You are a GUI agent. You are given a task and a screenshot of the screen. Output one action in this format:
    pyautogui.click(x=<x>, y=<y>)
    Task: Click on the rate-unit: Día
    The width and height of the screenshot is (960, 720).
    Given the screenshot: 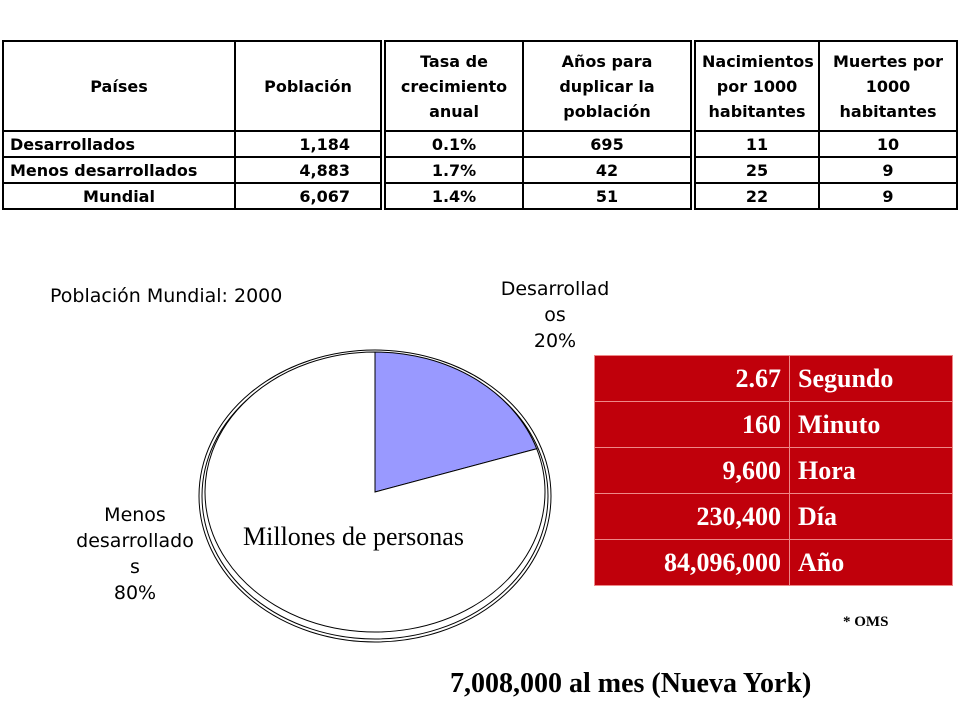 What is the action you would take?
    pyautogui.click(x=871, y=516)
    